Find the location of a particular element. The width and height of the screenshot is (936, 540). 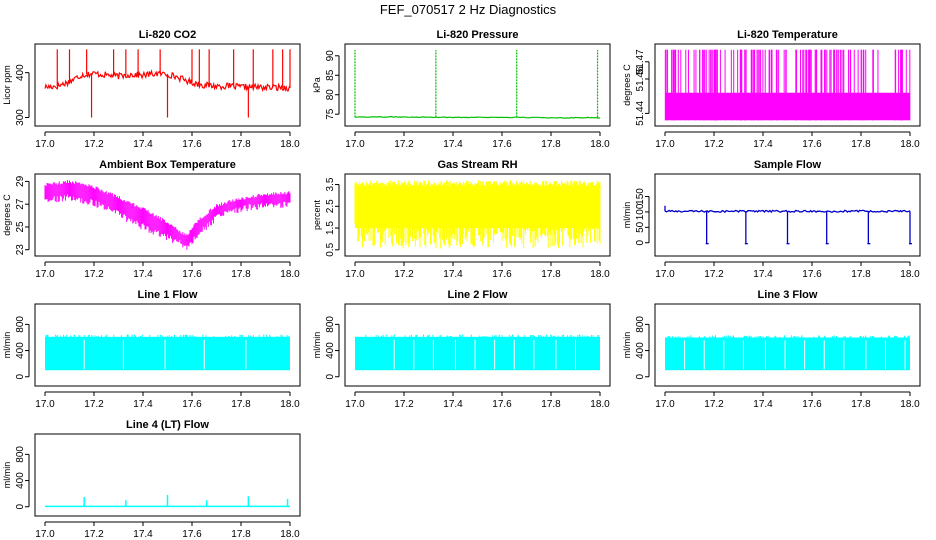

y-tick-label: 2.5 is located at coordinates (330, 206).